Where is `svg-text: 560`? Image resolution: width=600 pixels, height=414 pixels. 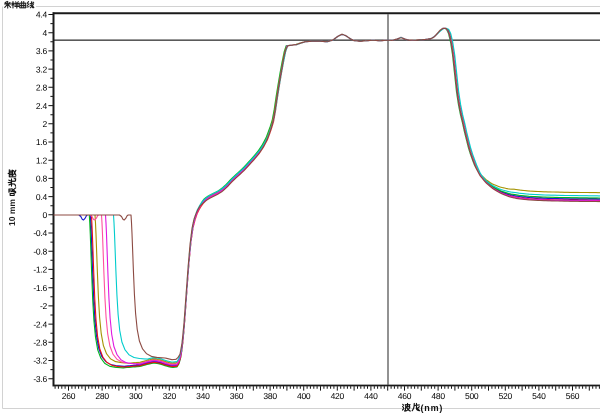
svg-text: 560 is located at coordinates (573, 396).